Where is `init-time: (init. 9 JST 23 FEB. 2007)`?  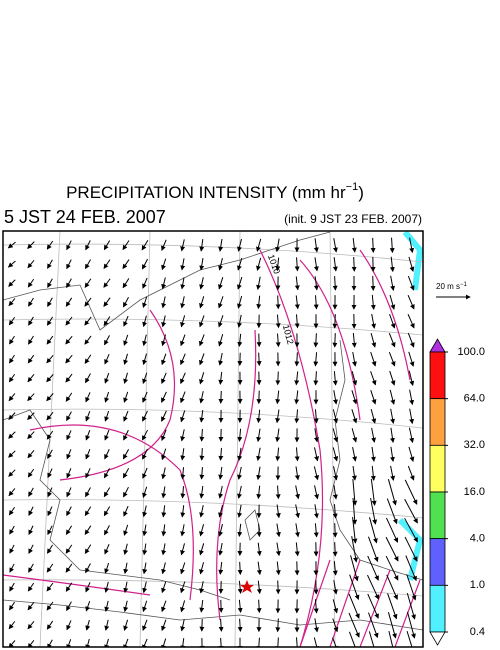
init-time: (init. 9 JST 23 FEB. 2007) is located at coordinates (353, 219).